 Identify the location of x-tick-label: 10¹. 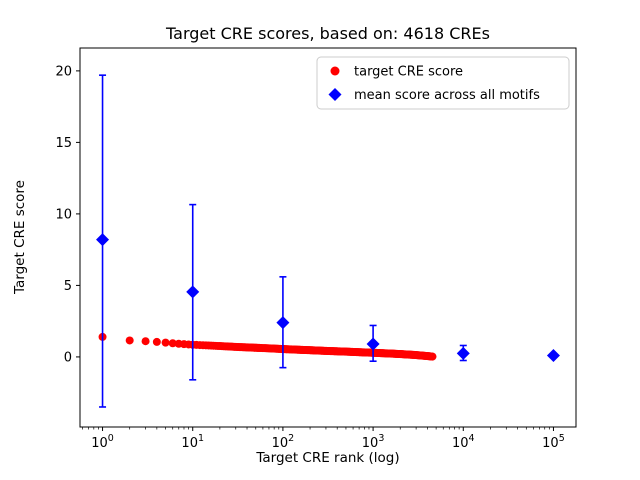
(192, 442).